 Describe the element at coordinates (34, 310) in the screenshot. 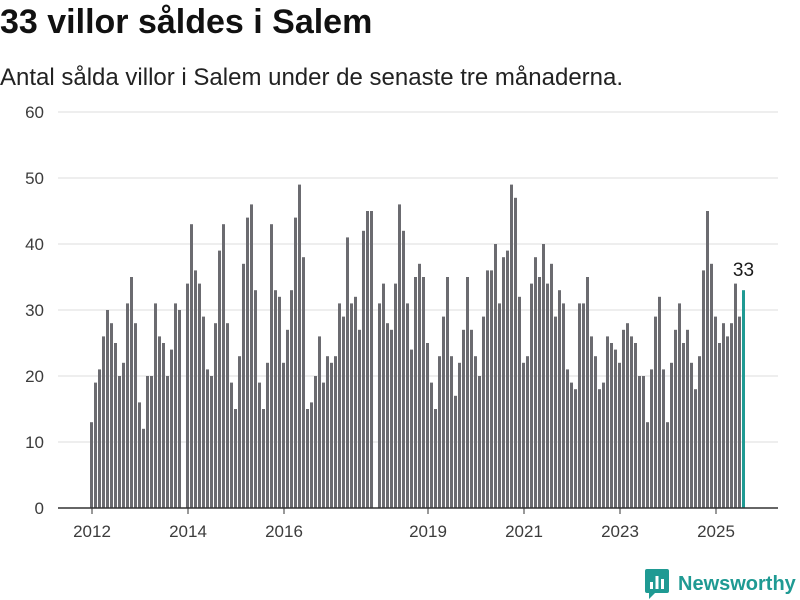

I see `y-axis-labels: 0 10 20 30 40 50 60` at that location.